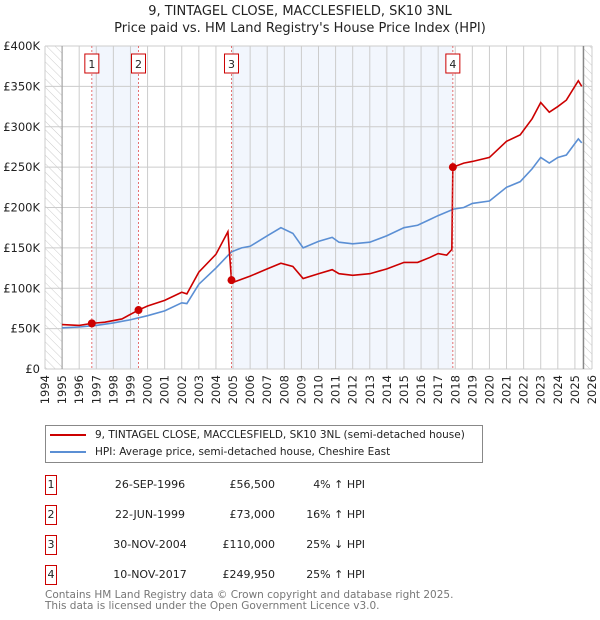 The image size is (600, 620). Describe the element at coordinates (165, 389) in the screenshot. I see `x-tick-label: 2001` at that location.